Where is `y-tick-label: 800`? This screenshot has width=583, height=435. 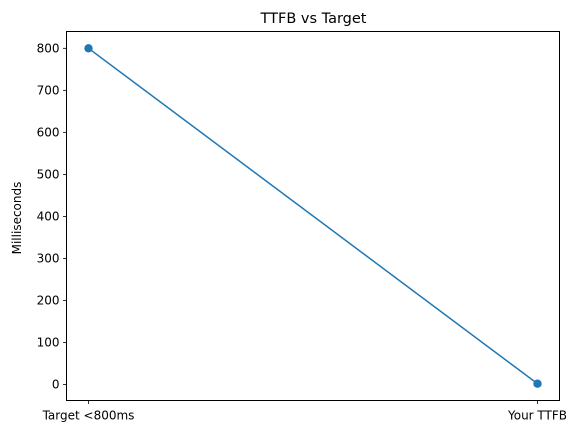
y-tick-label: 800 is located at coordinates (48, 48).